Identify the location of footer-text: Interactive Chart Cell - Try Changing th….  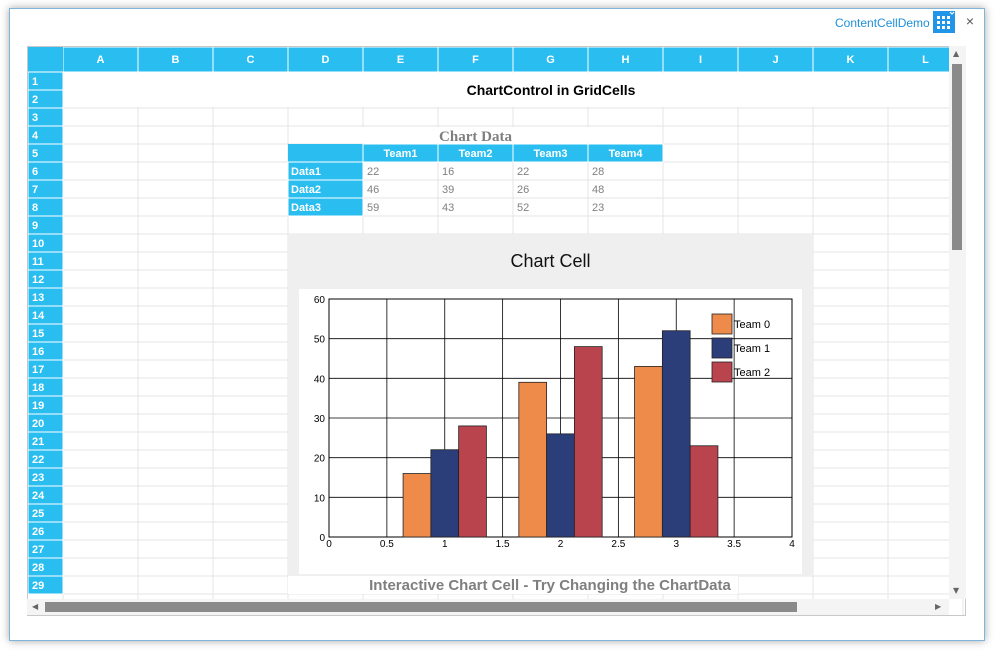
(550, 585).